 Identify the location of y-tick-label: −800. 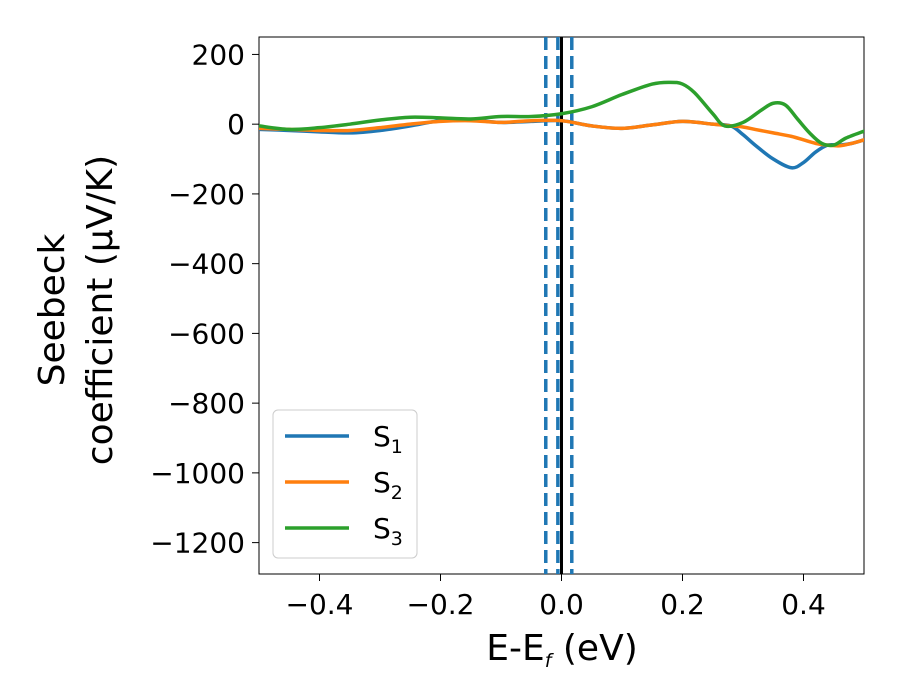
(206, 403).